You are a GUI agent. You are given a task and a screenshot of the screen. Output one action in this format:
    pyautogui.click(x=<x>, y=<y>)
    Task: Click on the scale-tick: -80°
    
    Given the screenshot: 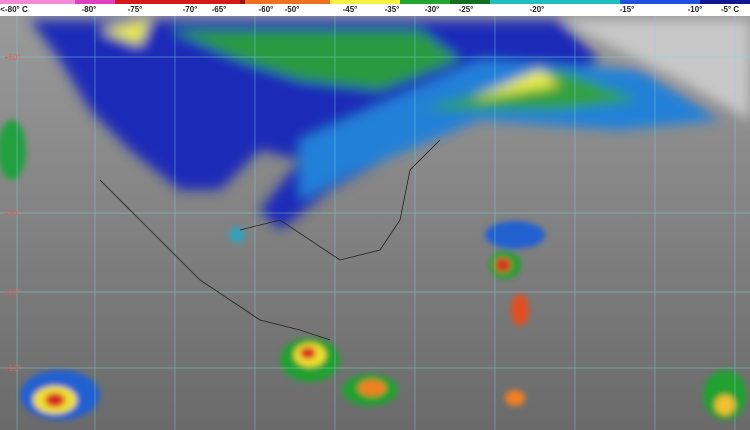 What is the action you would take?
    pyautogui.click(x=89, y=9)
    